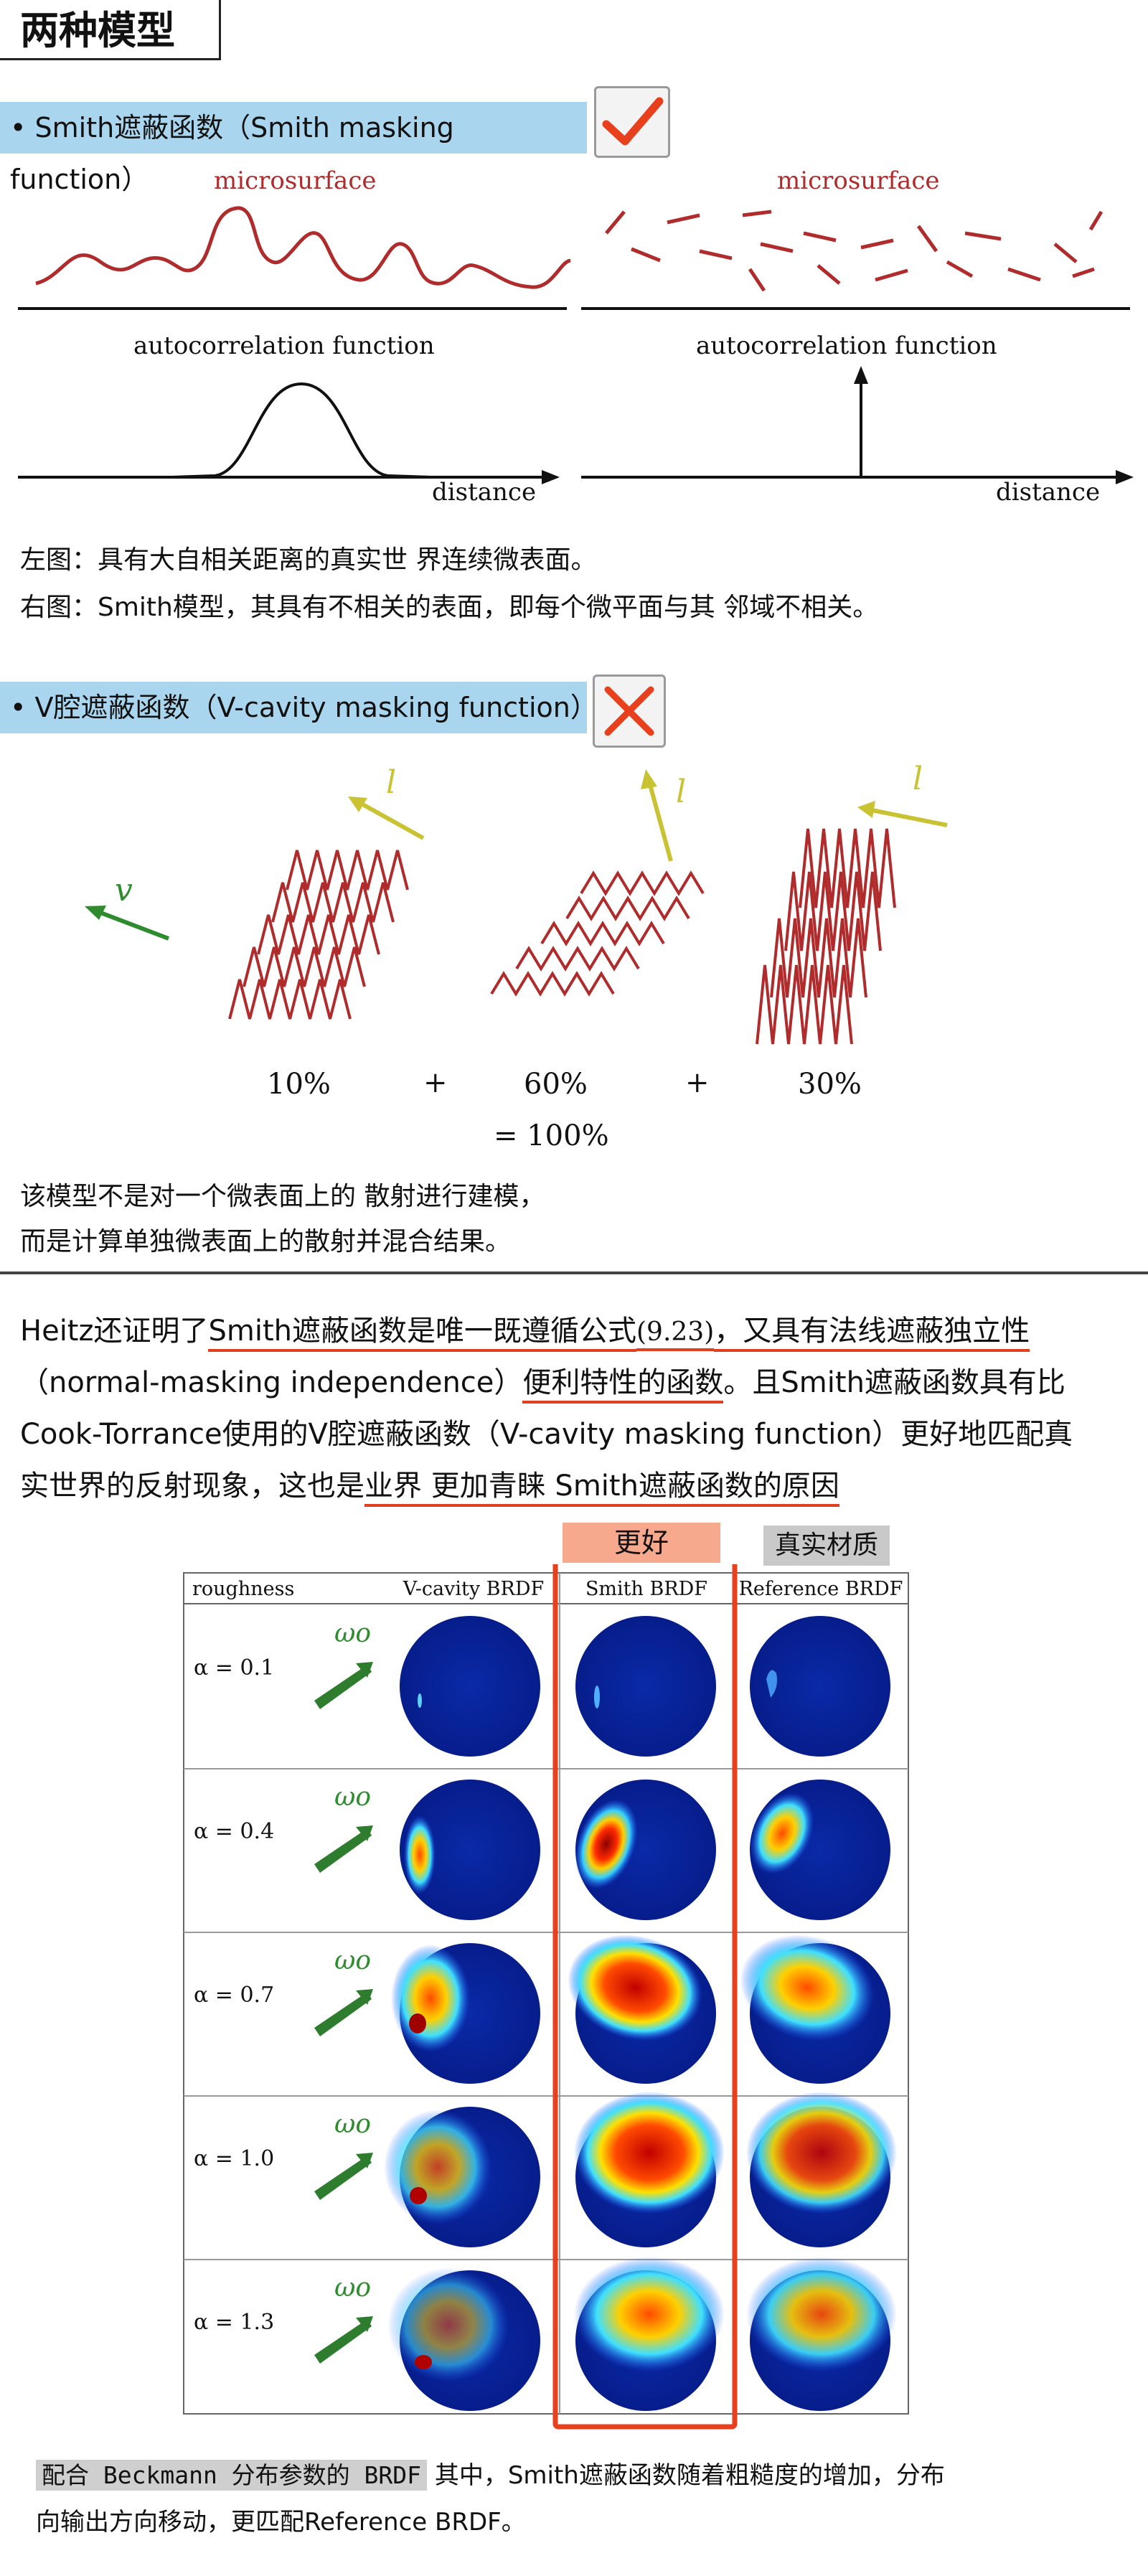  I want to click on alpha-row-2: α = 0.4, so click(235, 1831).